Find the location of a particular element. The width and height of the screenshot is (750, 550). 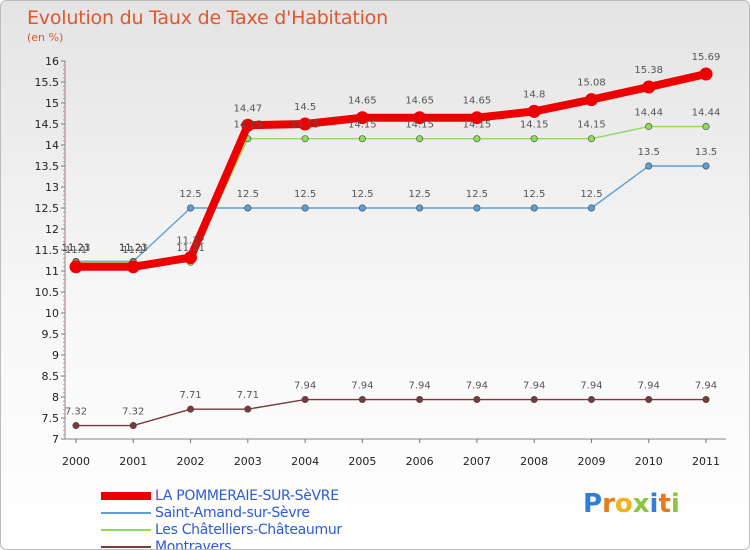

x-tick-label: 2004 is located at coordinates (305, 461).